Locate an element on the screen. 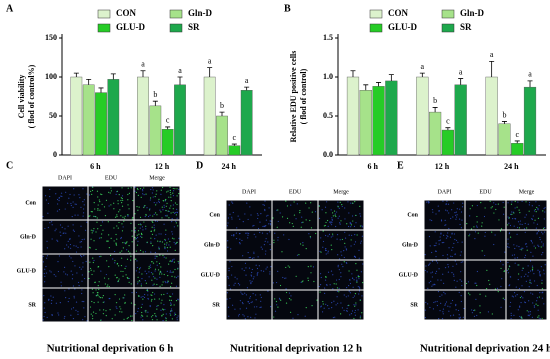 The height and width of the screenshot is (359, 550). column-label: EDU is located at coordinates (485, 192).